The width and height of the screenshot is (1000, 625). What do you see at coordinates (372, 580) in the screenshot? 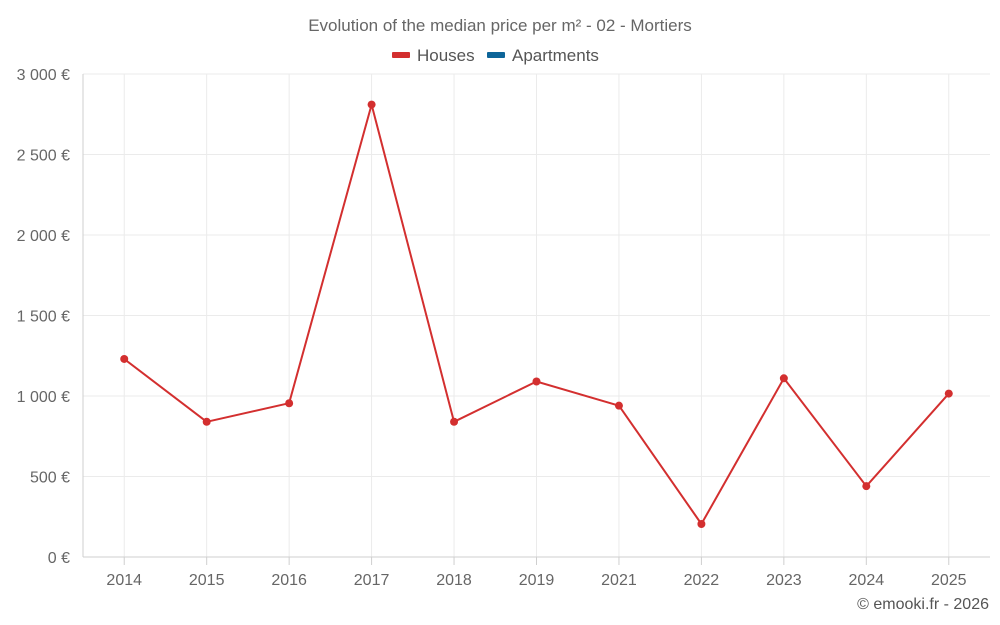
I see `x-tick-label: 2017` at bounding box center [372, 580].